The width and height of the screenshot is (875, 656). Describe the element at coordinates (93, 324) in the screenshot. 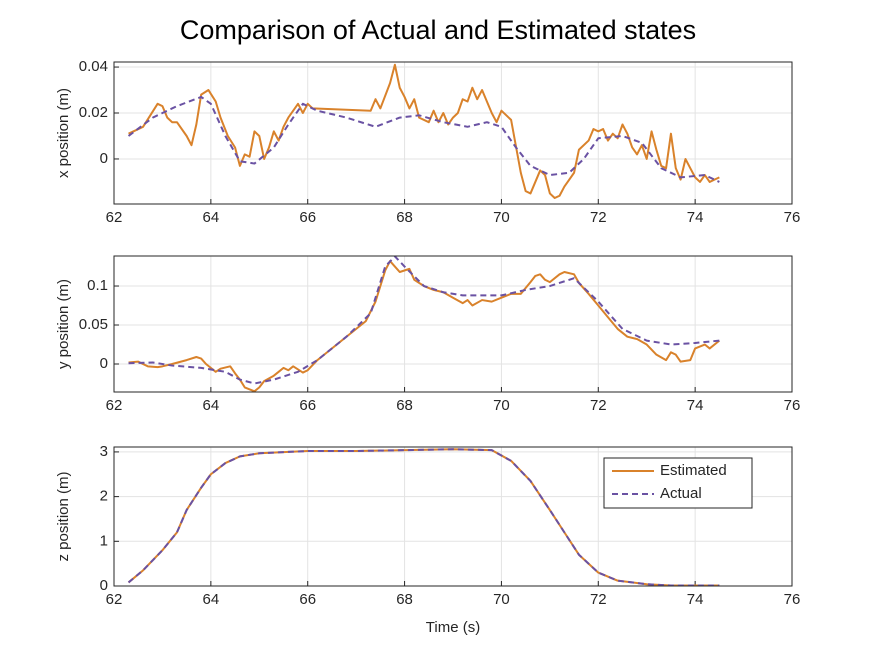

I see `y-tick-label: 0.05` at that location.